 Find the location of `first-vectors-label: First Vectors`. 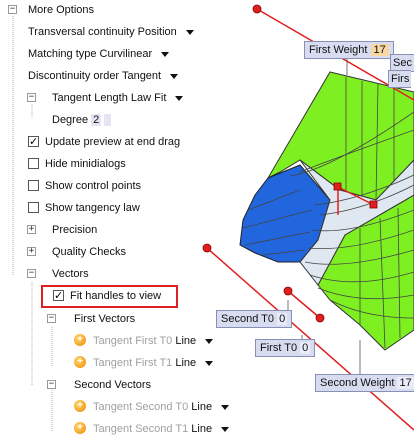

first-vectors-label: First Vectors is located at coordinates (105, 319).